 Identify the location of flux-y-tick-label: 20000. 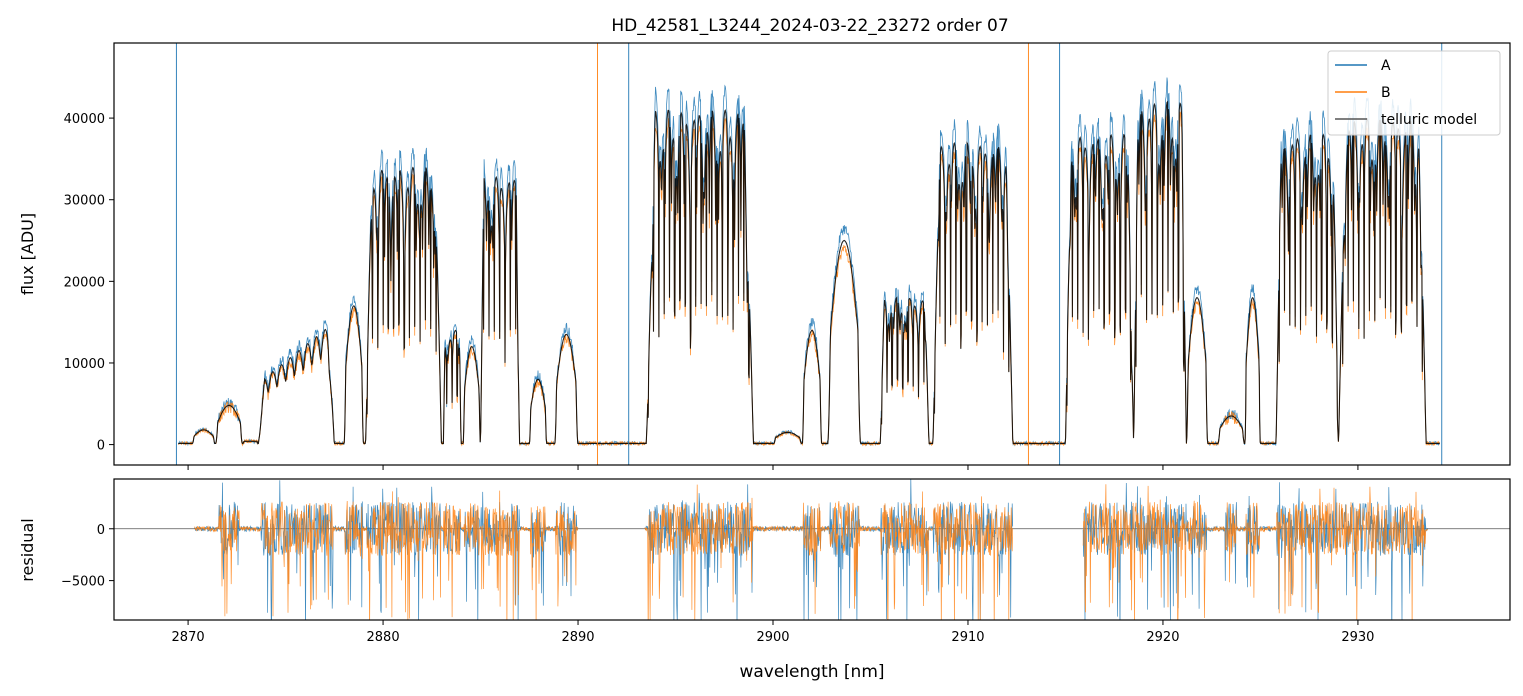
(84, 282).